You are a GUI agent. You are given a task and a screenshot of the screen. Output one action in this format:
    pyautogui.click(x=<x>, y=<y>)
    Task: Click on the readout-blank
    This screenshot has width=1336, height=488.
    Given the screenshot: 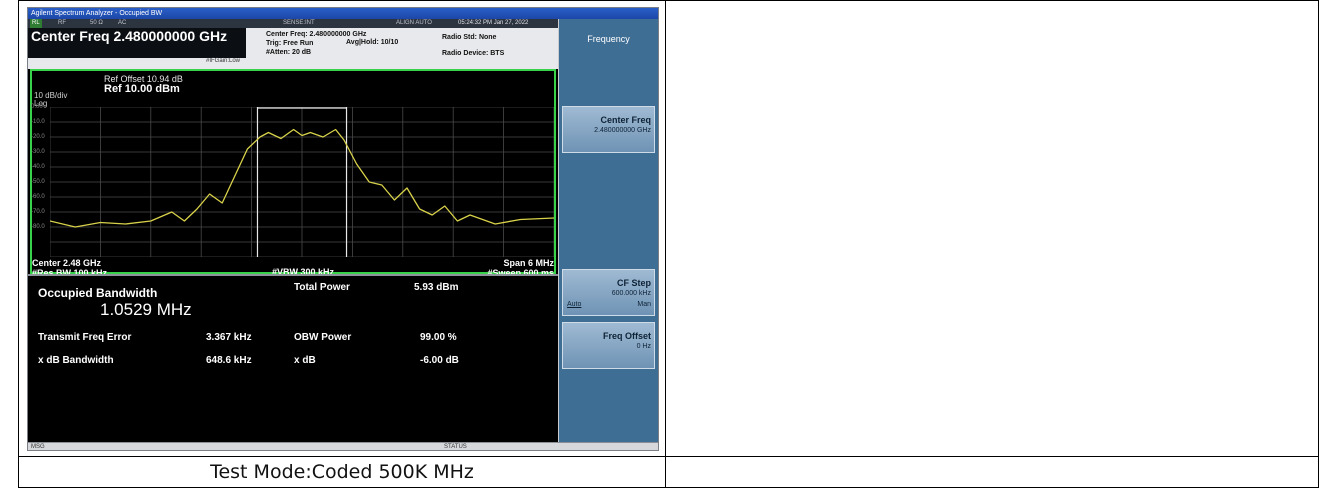 What is the action you would take?
    pyautogui.click(x=137, y=51)
    